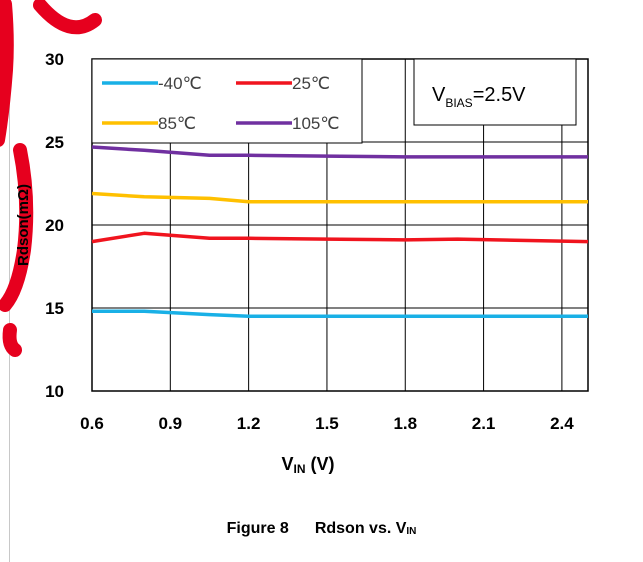 The height and width of the screenshot is (562, 643). Describe the element at coordinates (439, 95) in the screenshot. I see `bias-prefix: V` at that location.